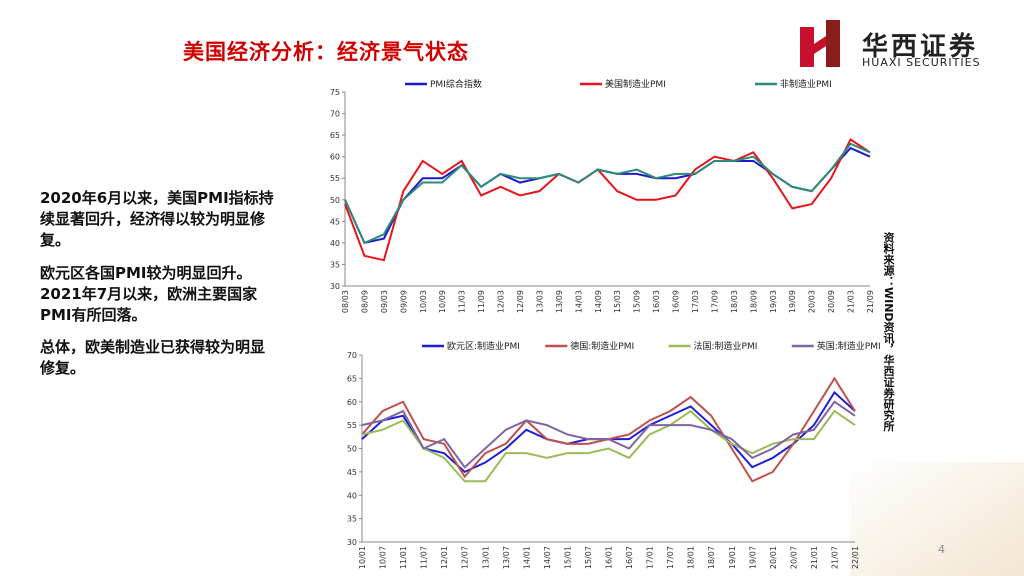 The width and height of the screenshot is (1024, 576). Describe the element at coordinates (465, 557) in the screenshot. I see `x-tick-label: 12/07` at that location.